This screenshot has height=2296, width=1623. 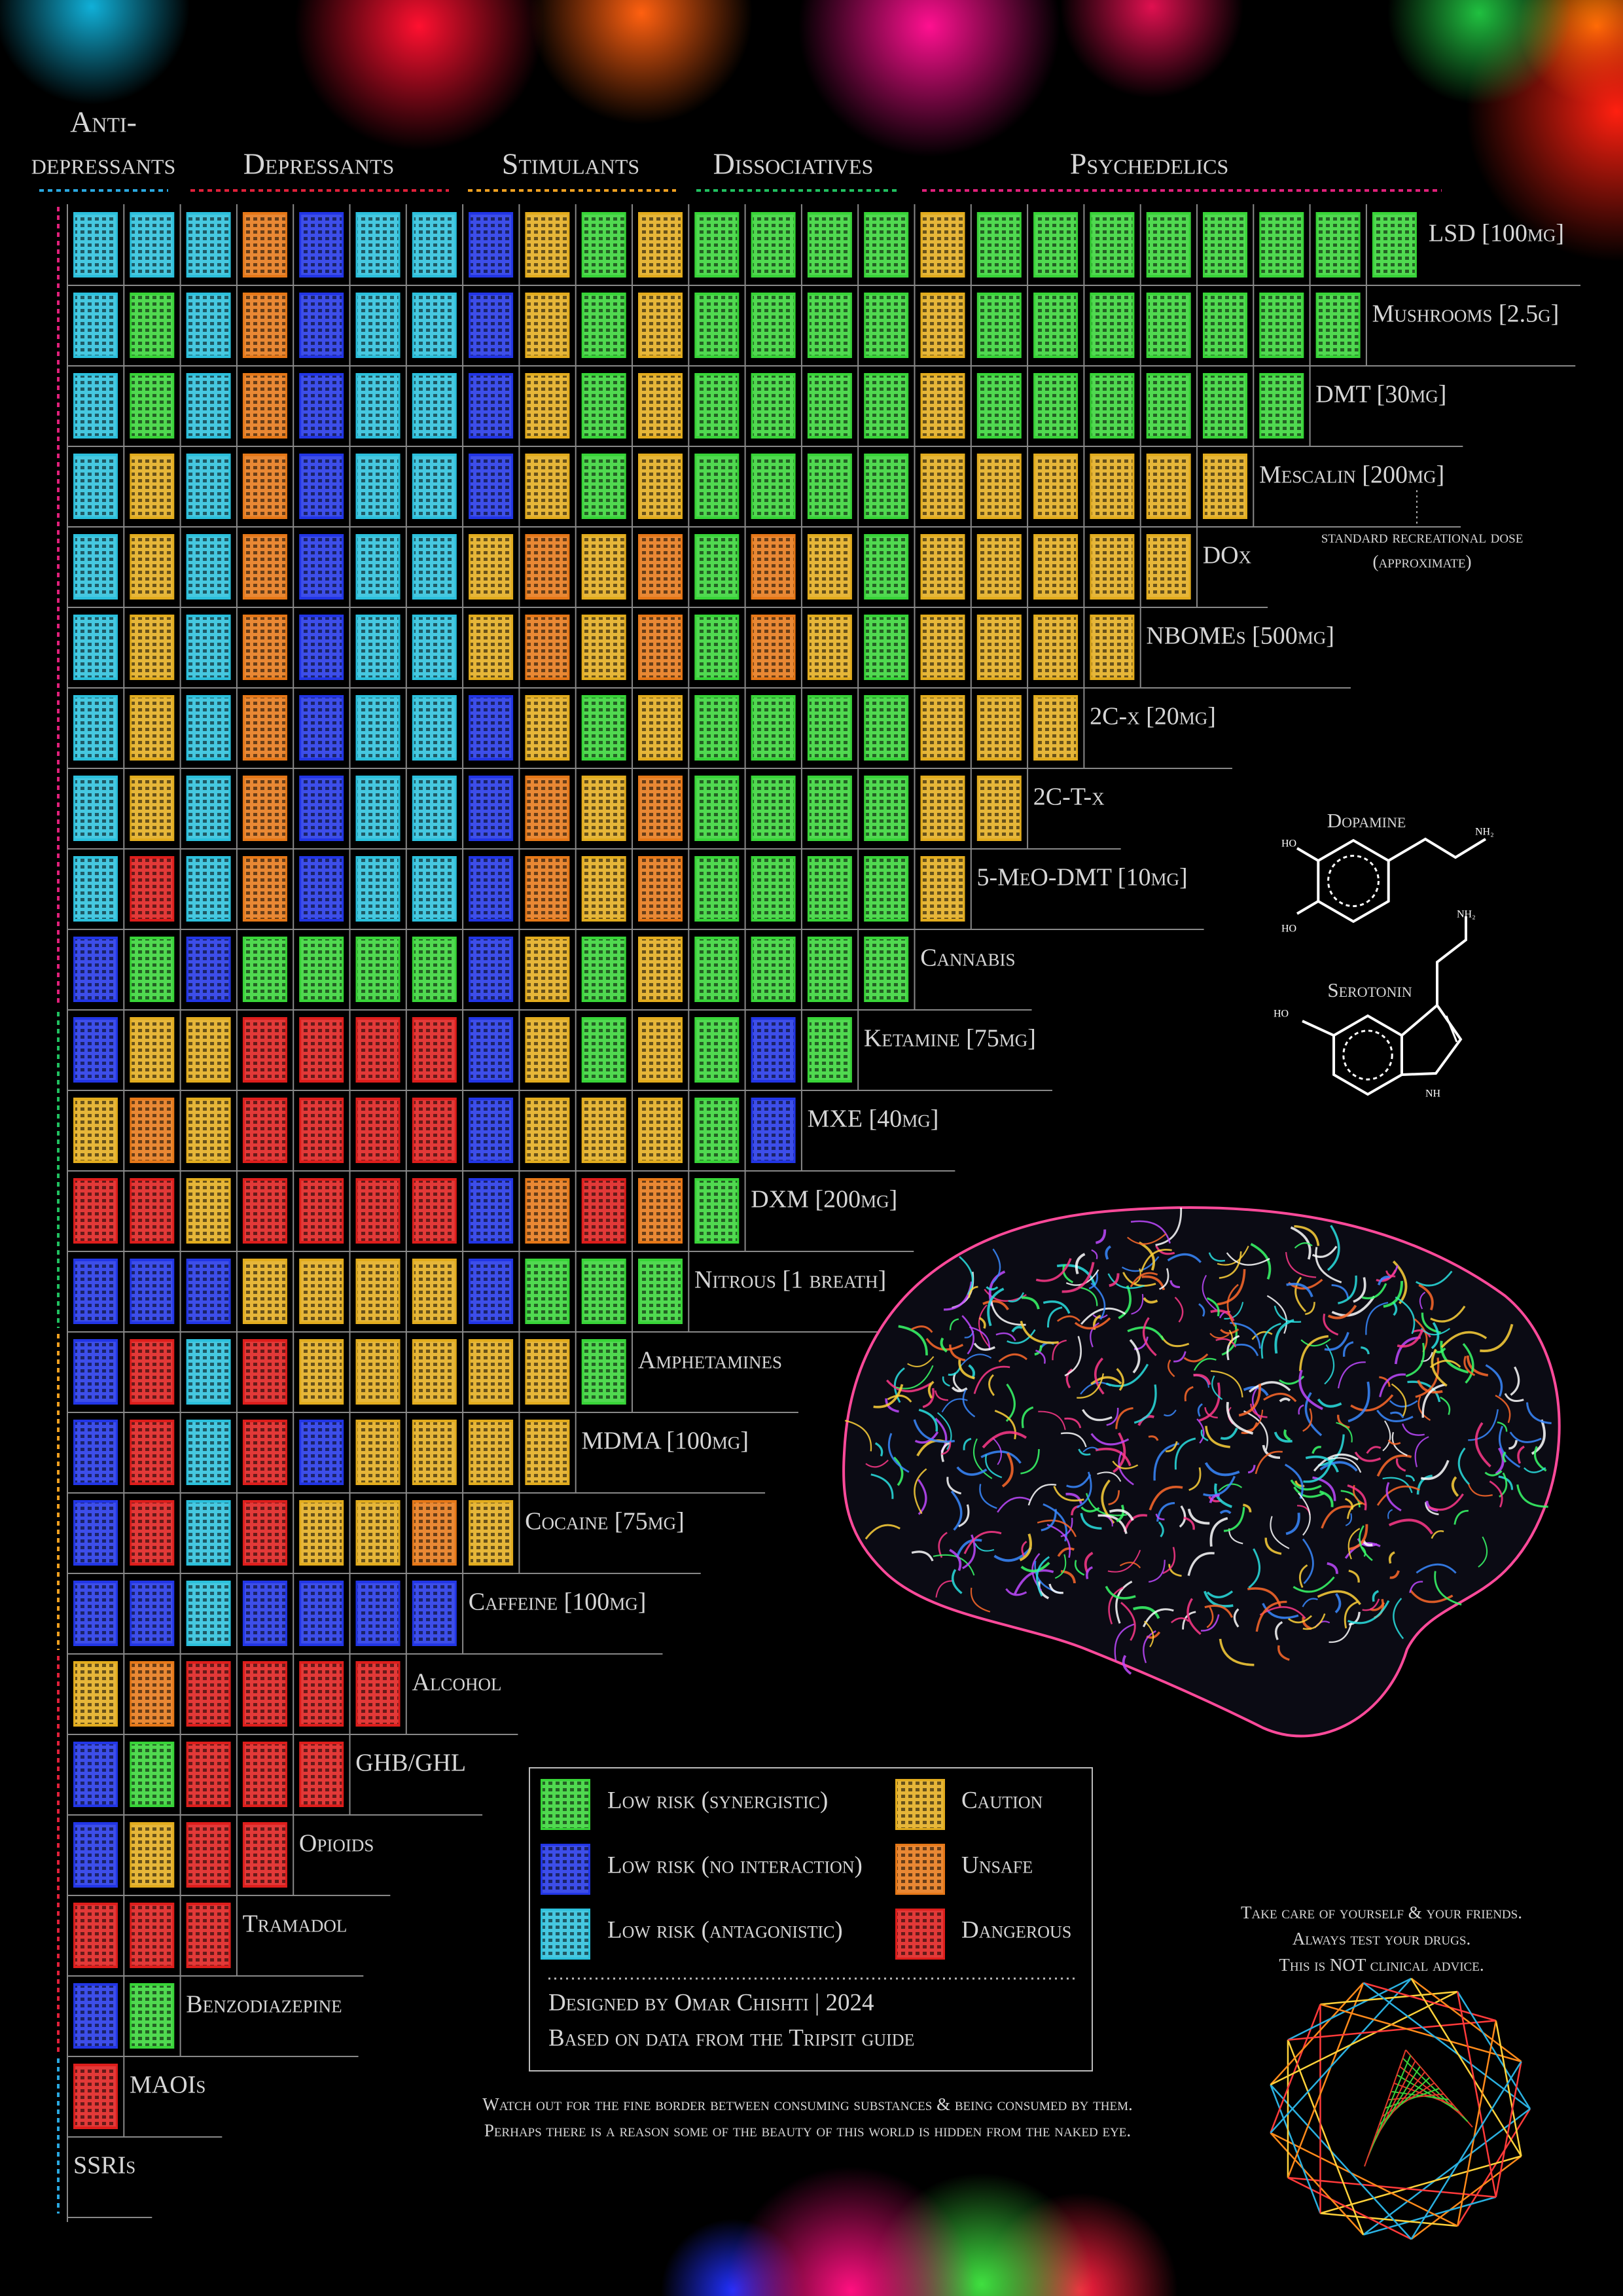 What do you see at coordinates (1421, 561) in the screenshot?
I see `annotation: (approximate)` at bounding box center [1421, 561].